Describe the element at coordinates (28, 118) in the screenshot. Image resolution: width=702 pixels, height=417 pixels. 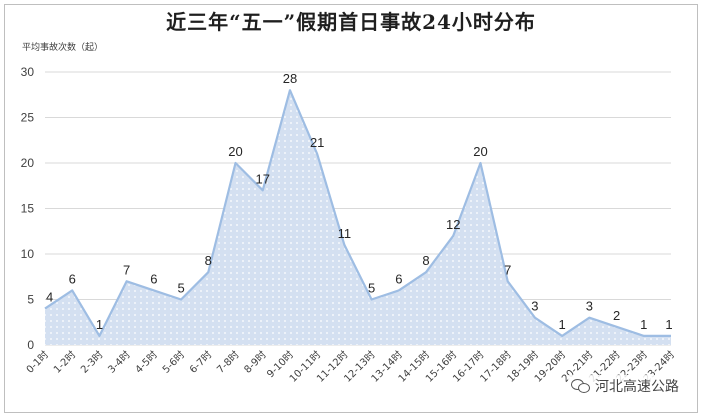
I see `y-tick-label: 25` at that location.